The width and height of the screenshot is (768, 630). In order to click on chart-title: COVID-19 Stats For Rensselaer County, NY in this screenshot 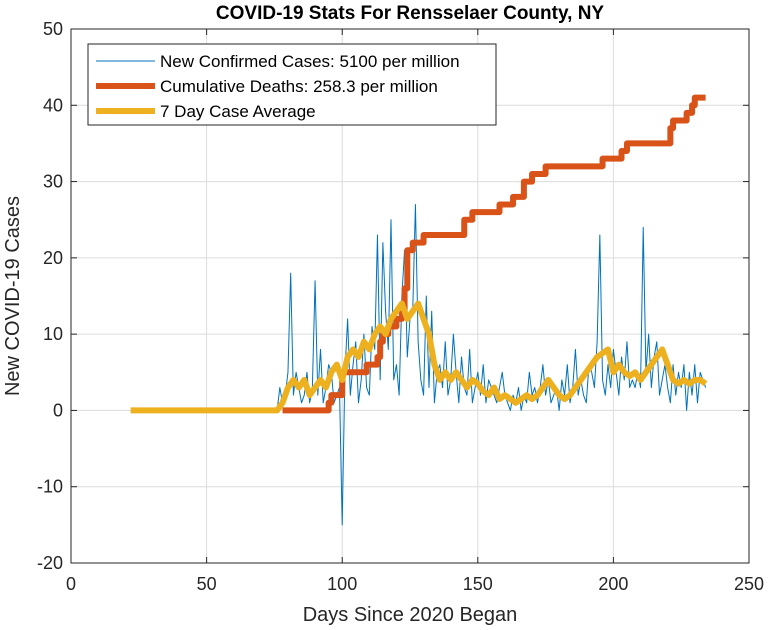, I will do `click(410, 13)`.